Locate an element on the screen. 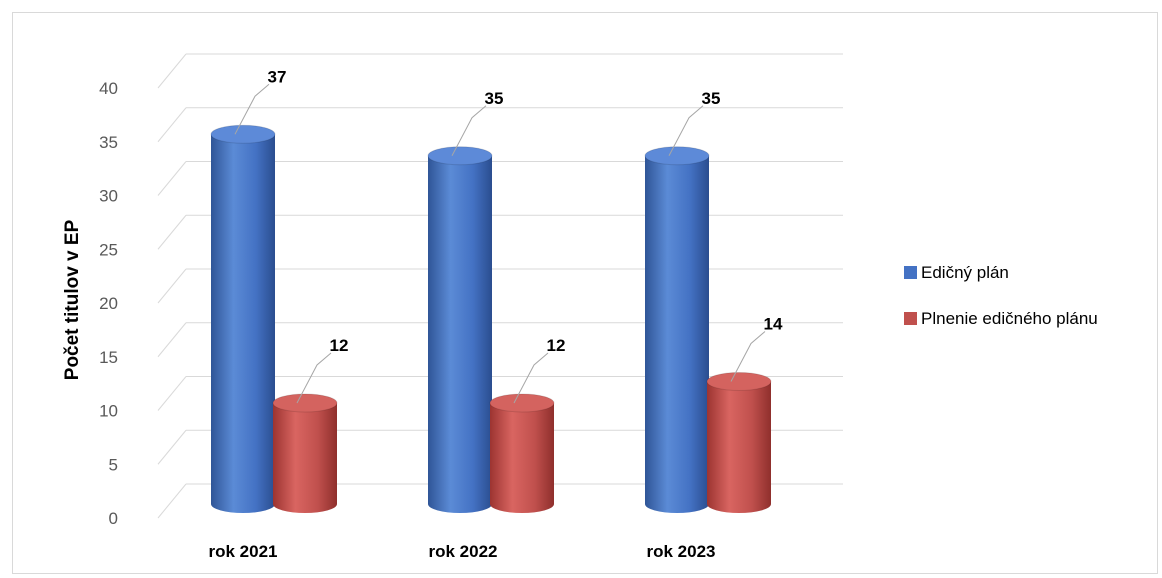 This screenshot has height=578, width=1162. y-axis-ticks: 0 5 10 15 20 25 30 35 40 is located at coordinates (108, 303).